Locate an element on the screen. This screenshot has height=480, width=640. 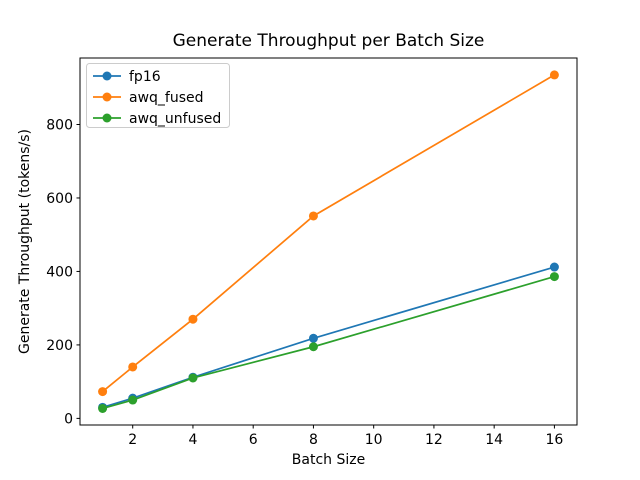
x-axis-ticks: 2 4 6 8 10 12 14 16 is located at coordinates (345, 436).